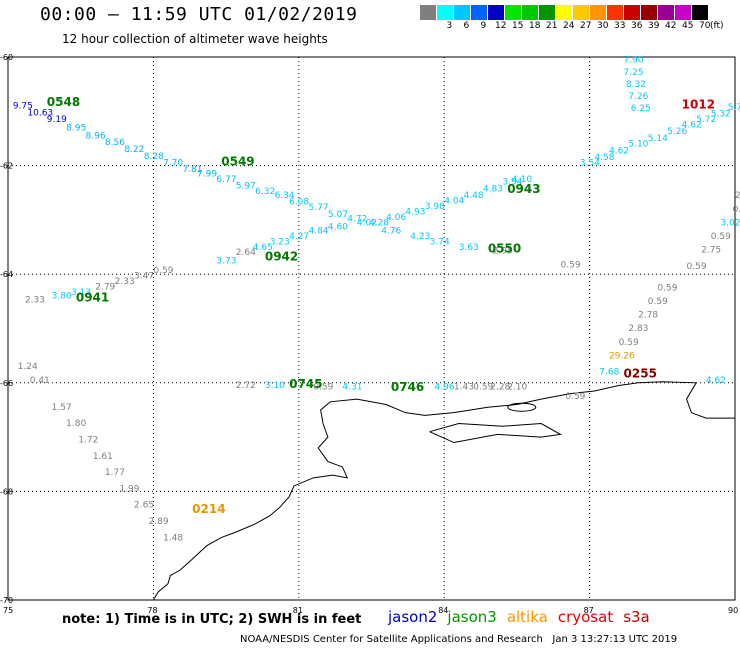 The width and height of the screenshot is (740, 650). I want to click on wave-height-value: 5.14, so click(658, 139).